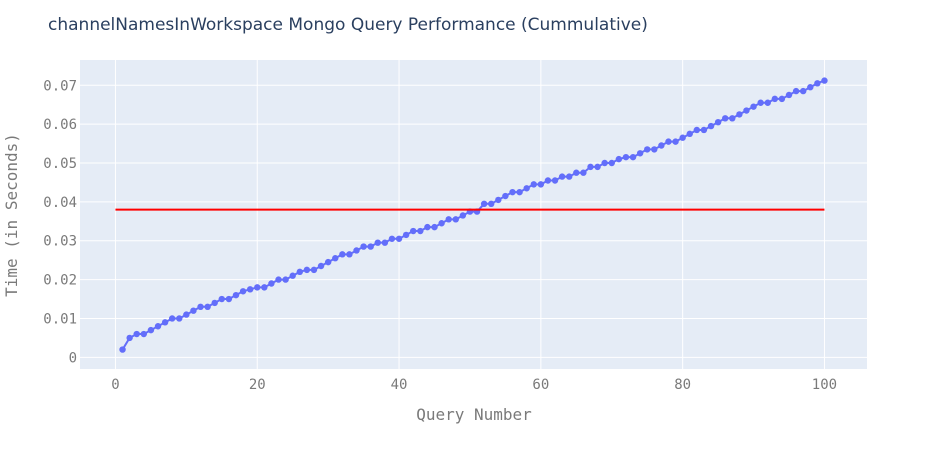 The height and width of the screenshot is (450, 947). I want to click on y-tick-label: 0.03, so click(60, 242).